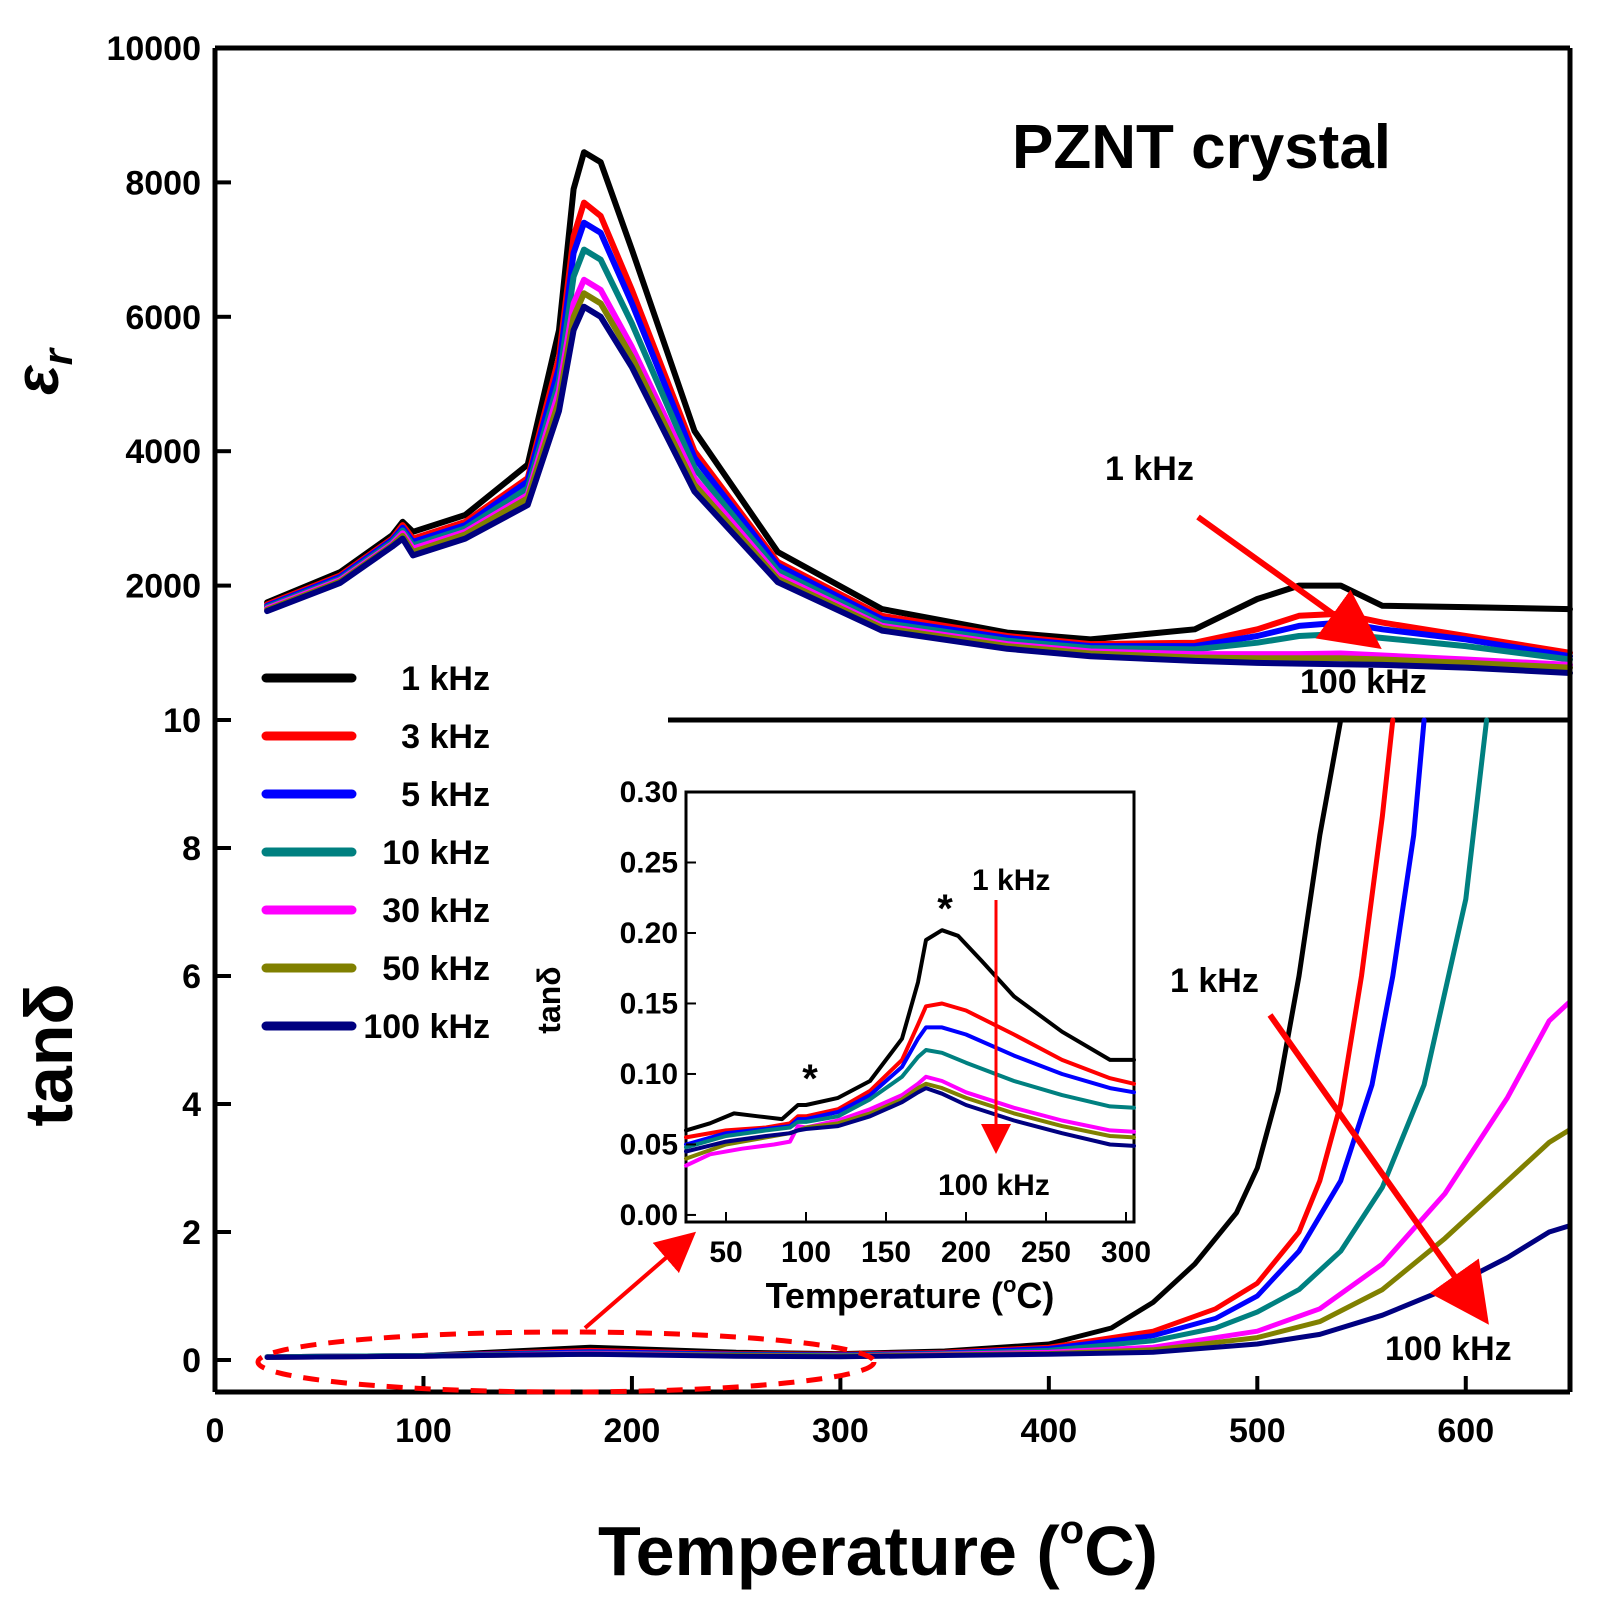  What do you see at coordinates (649, 933) in the screenshot?
I see `inset-ytick-label: 0.20` at bounding box center [649, 933].